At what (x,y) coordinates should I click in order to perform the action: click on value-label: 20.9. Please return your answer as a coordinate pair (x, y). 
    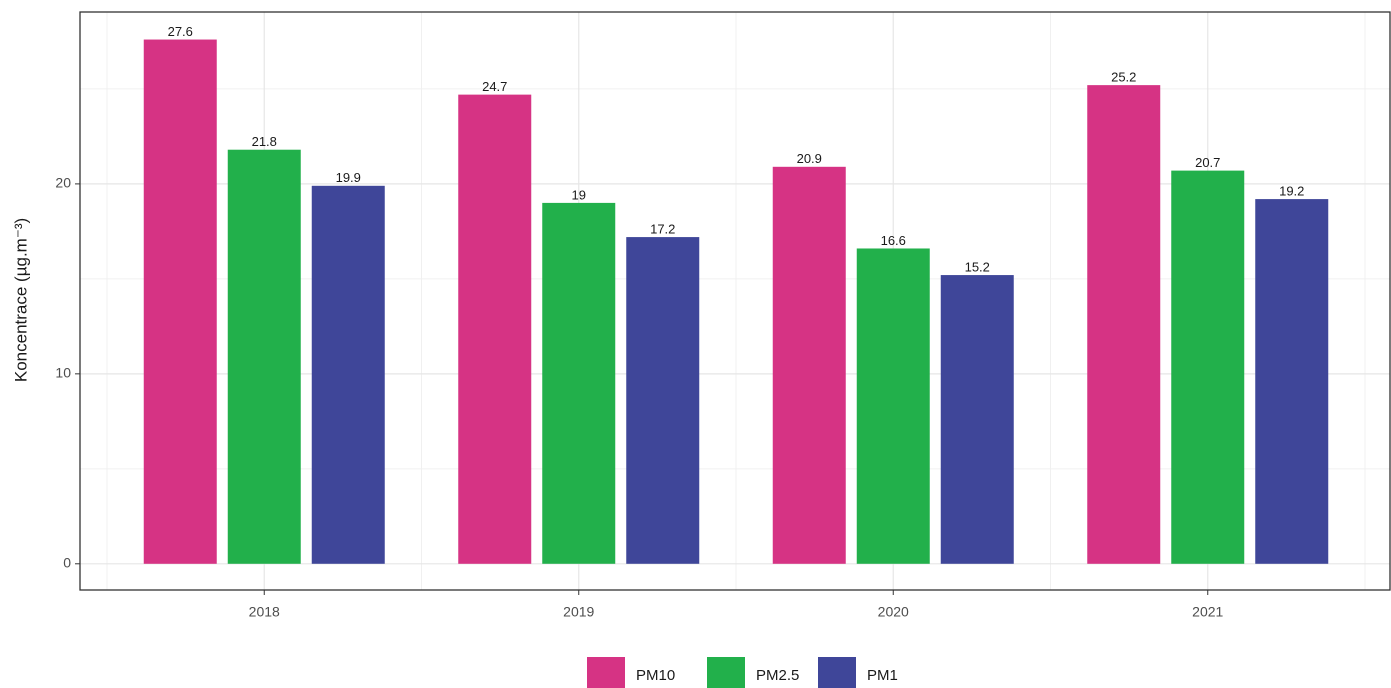
    Looking at the image, I should click on (809, 158).